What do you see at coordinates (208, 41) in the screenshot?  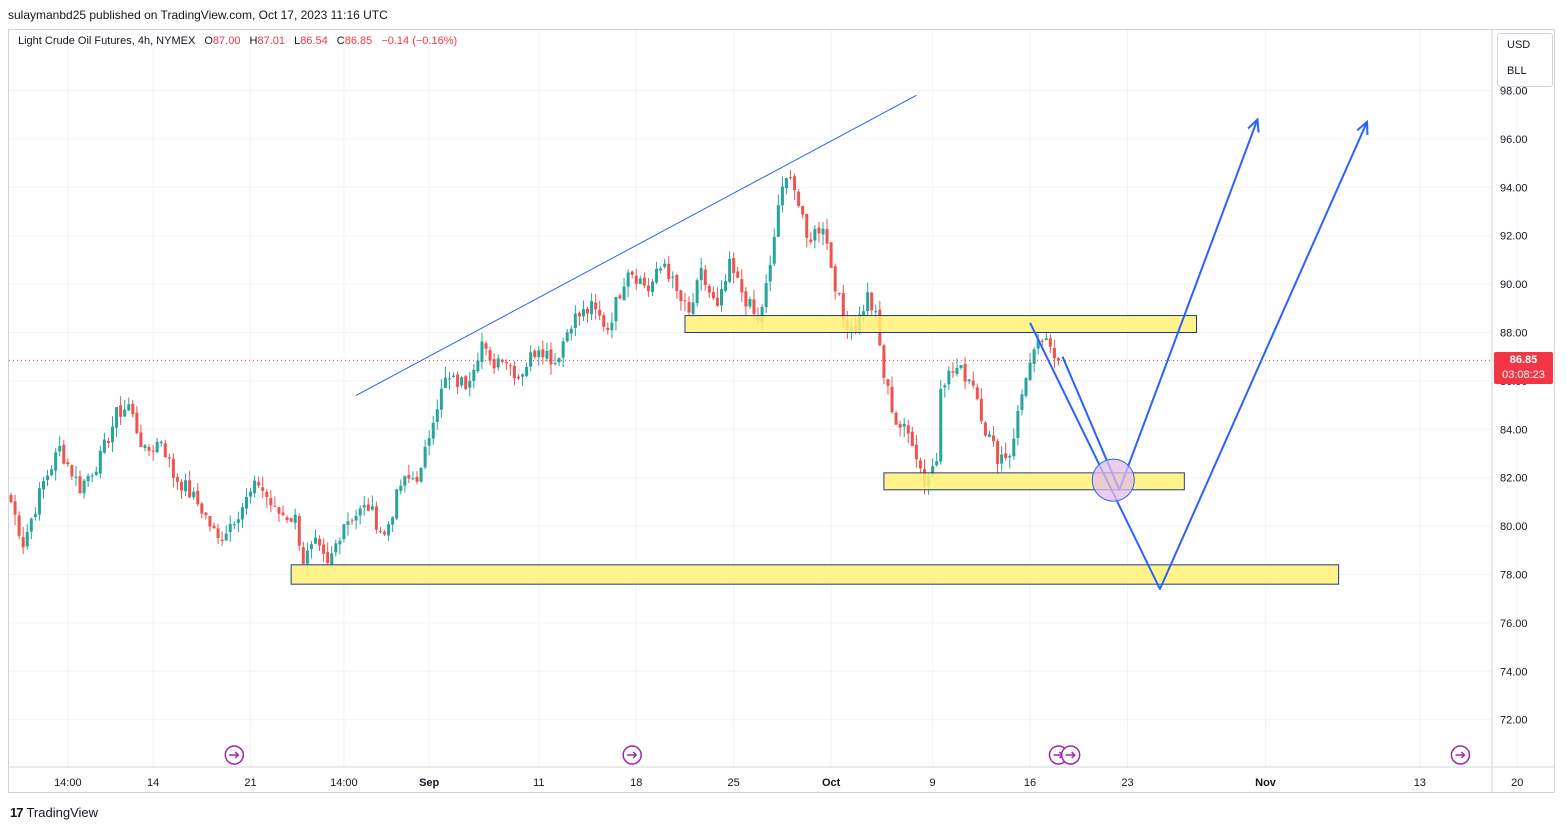 I see `open-label: O` at bounding box center [208, 41].